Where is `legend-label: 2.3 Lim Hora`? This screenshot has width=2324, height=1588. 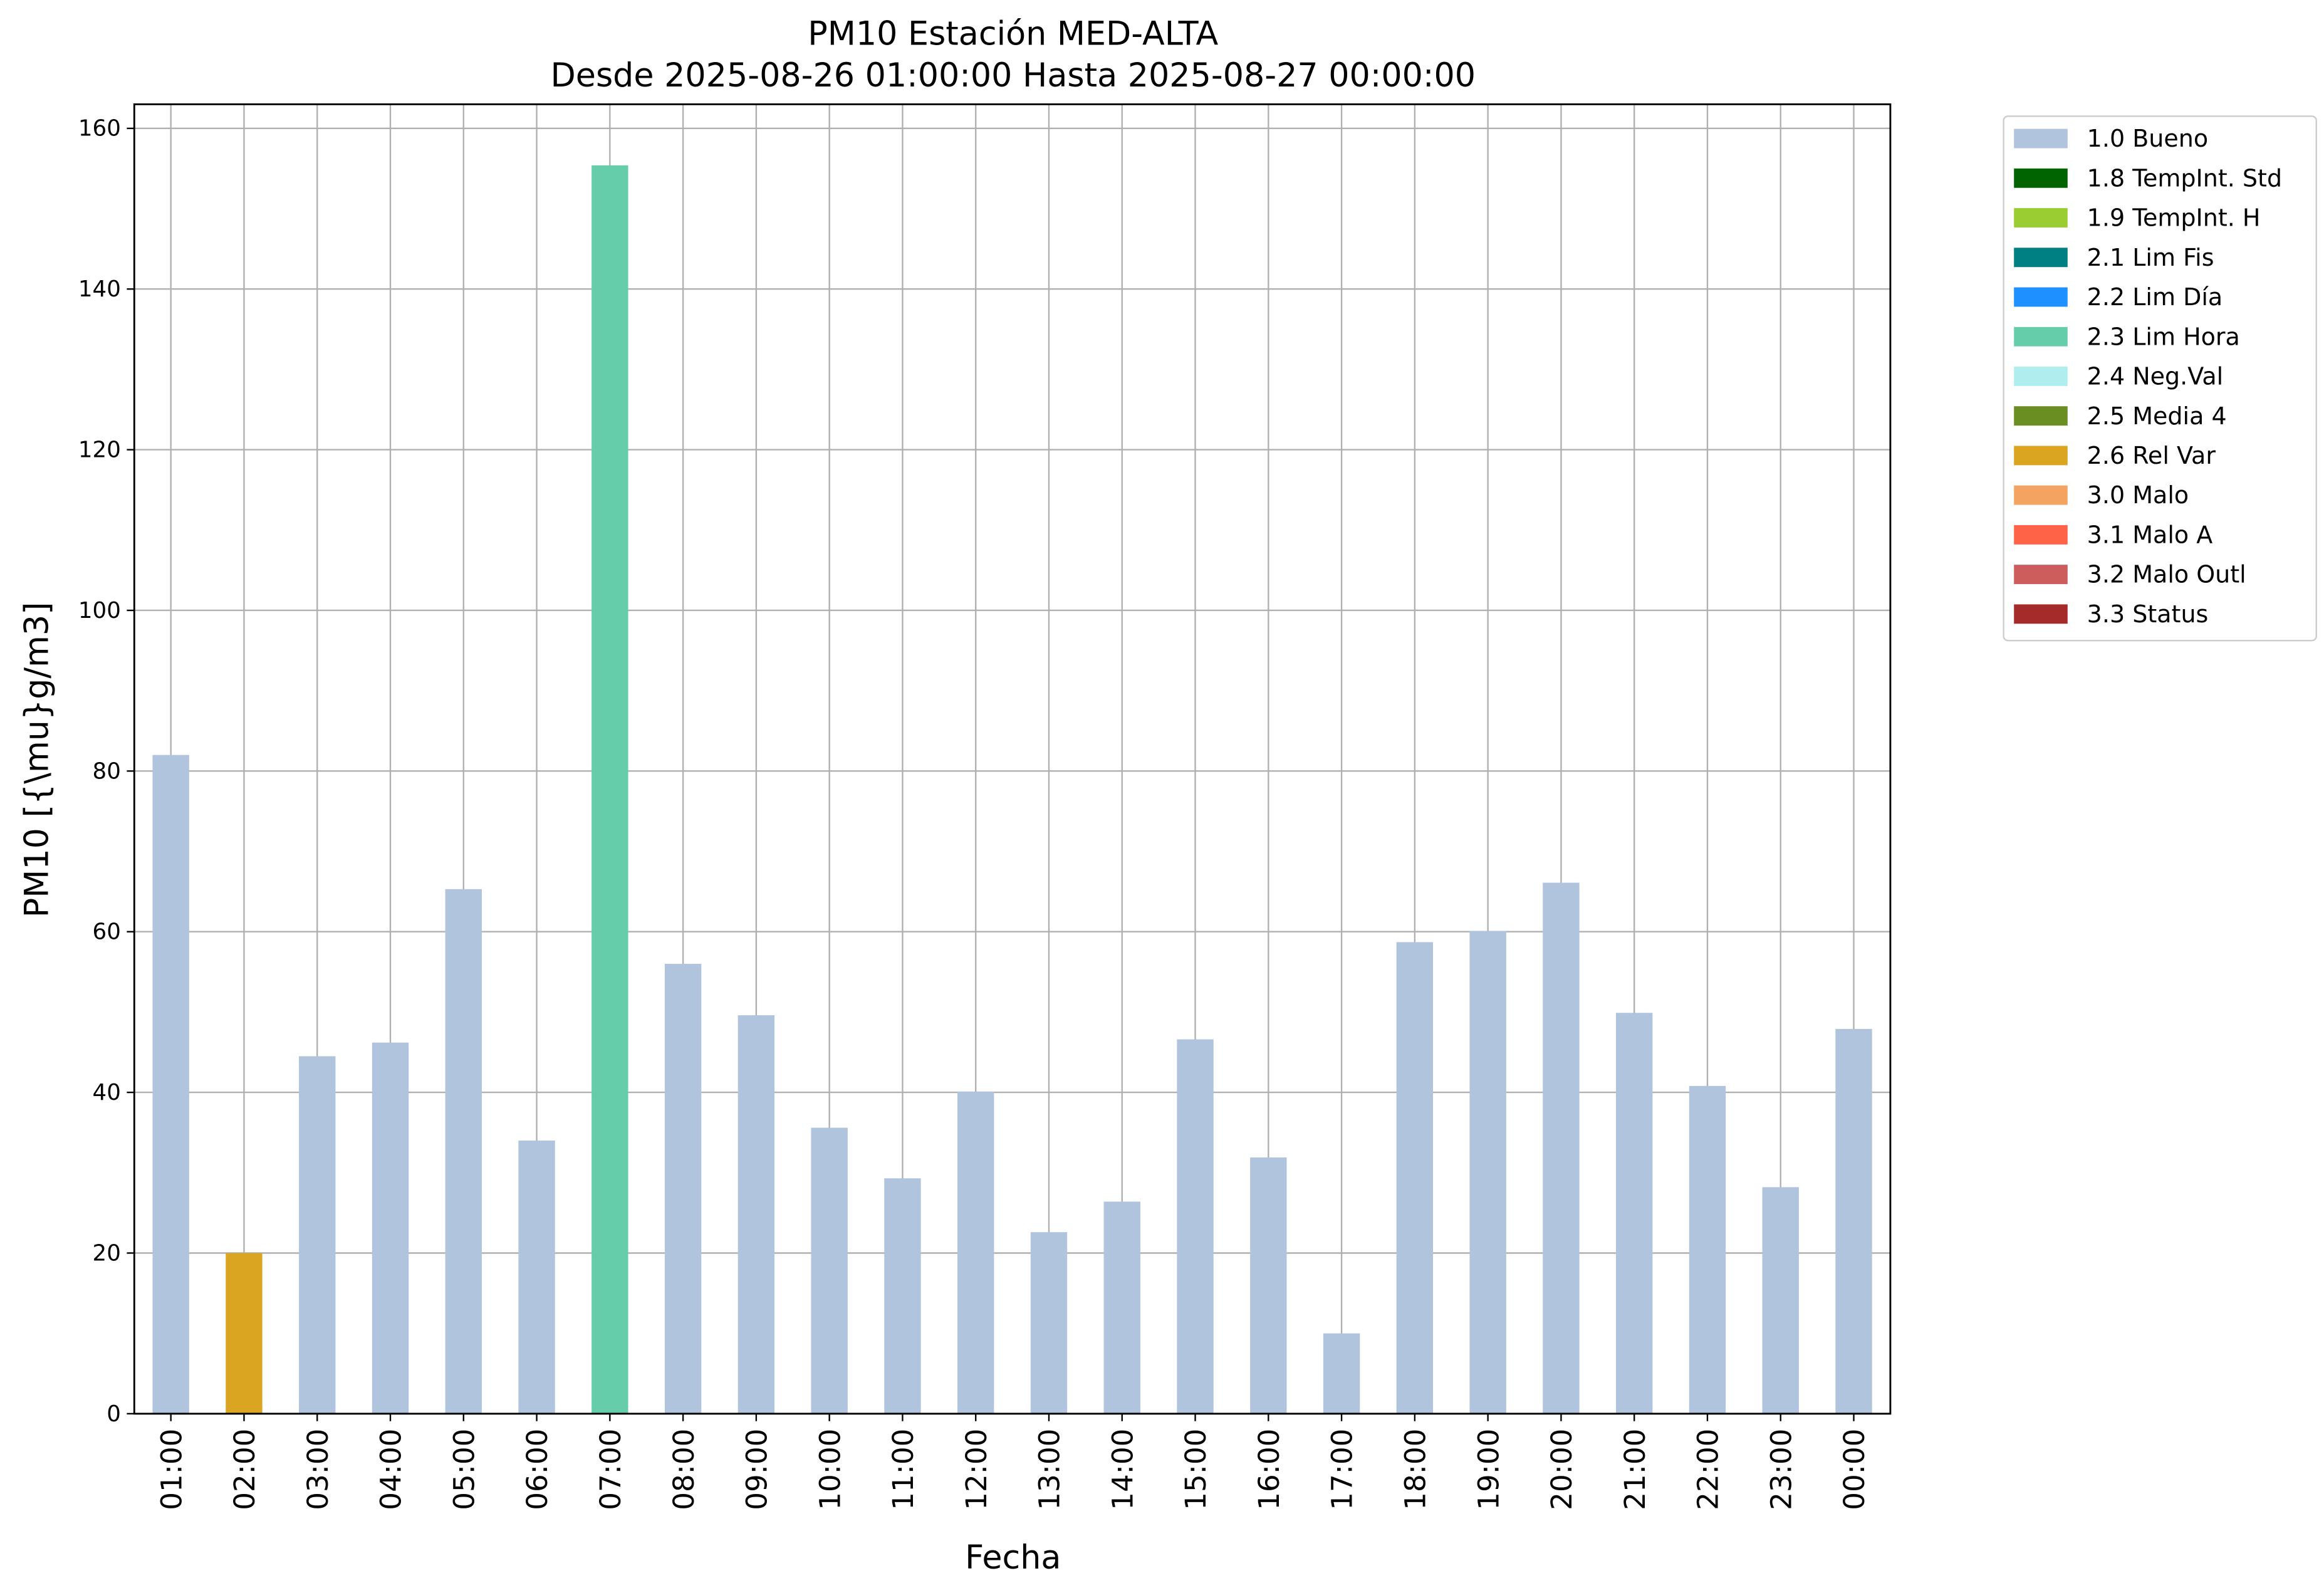 legend-label: 2.3 Lim Hora is located at coordinates (2163, 337).